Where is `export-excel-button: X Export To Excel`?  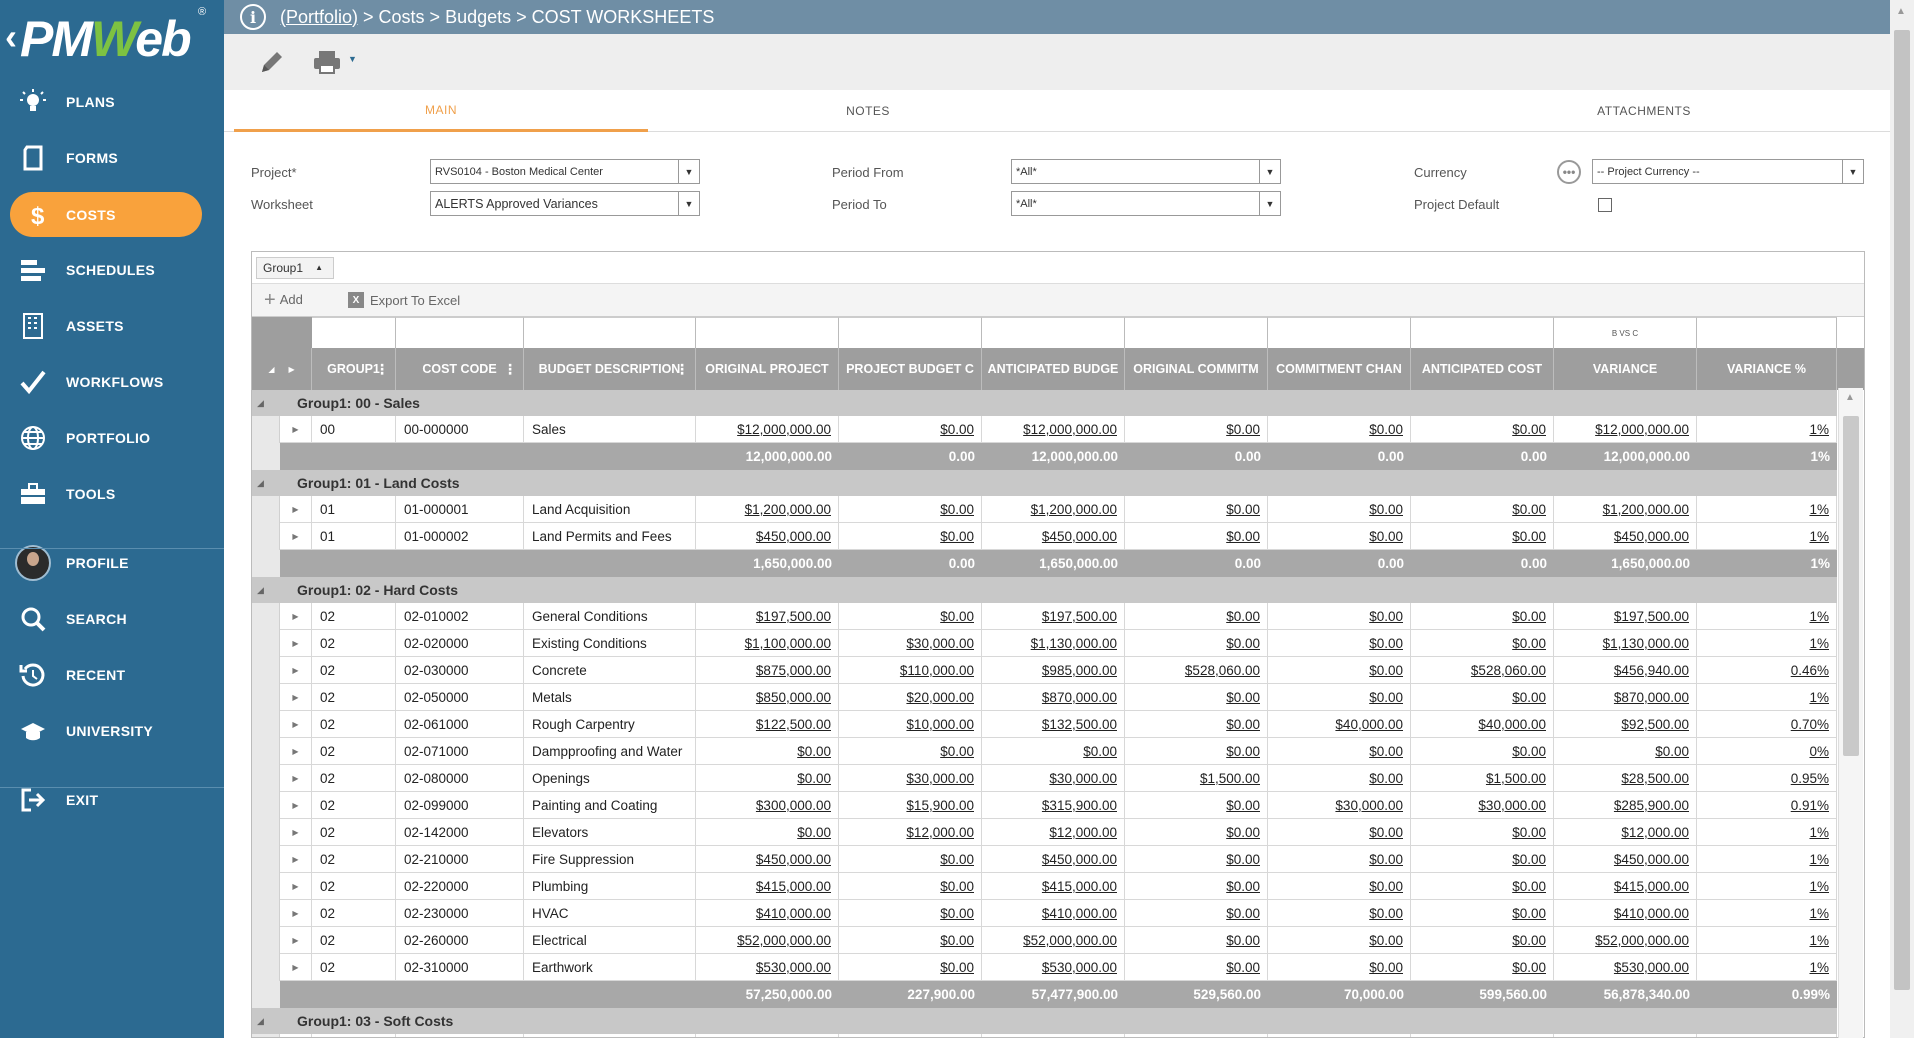 export-excel-button: X Export To Excel is located at coordinates (404, 300).